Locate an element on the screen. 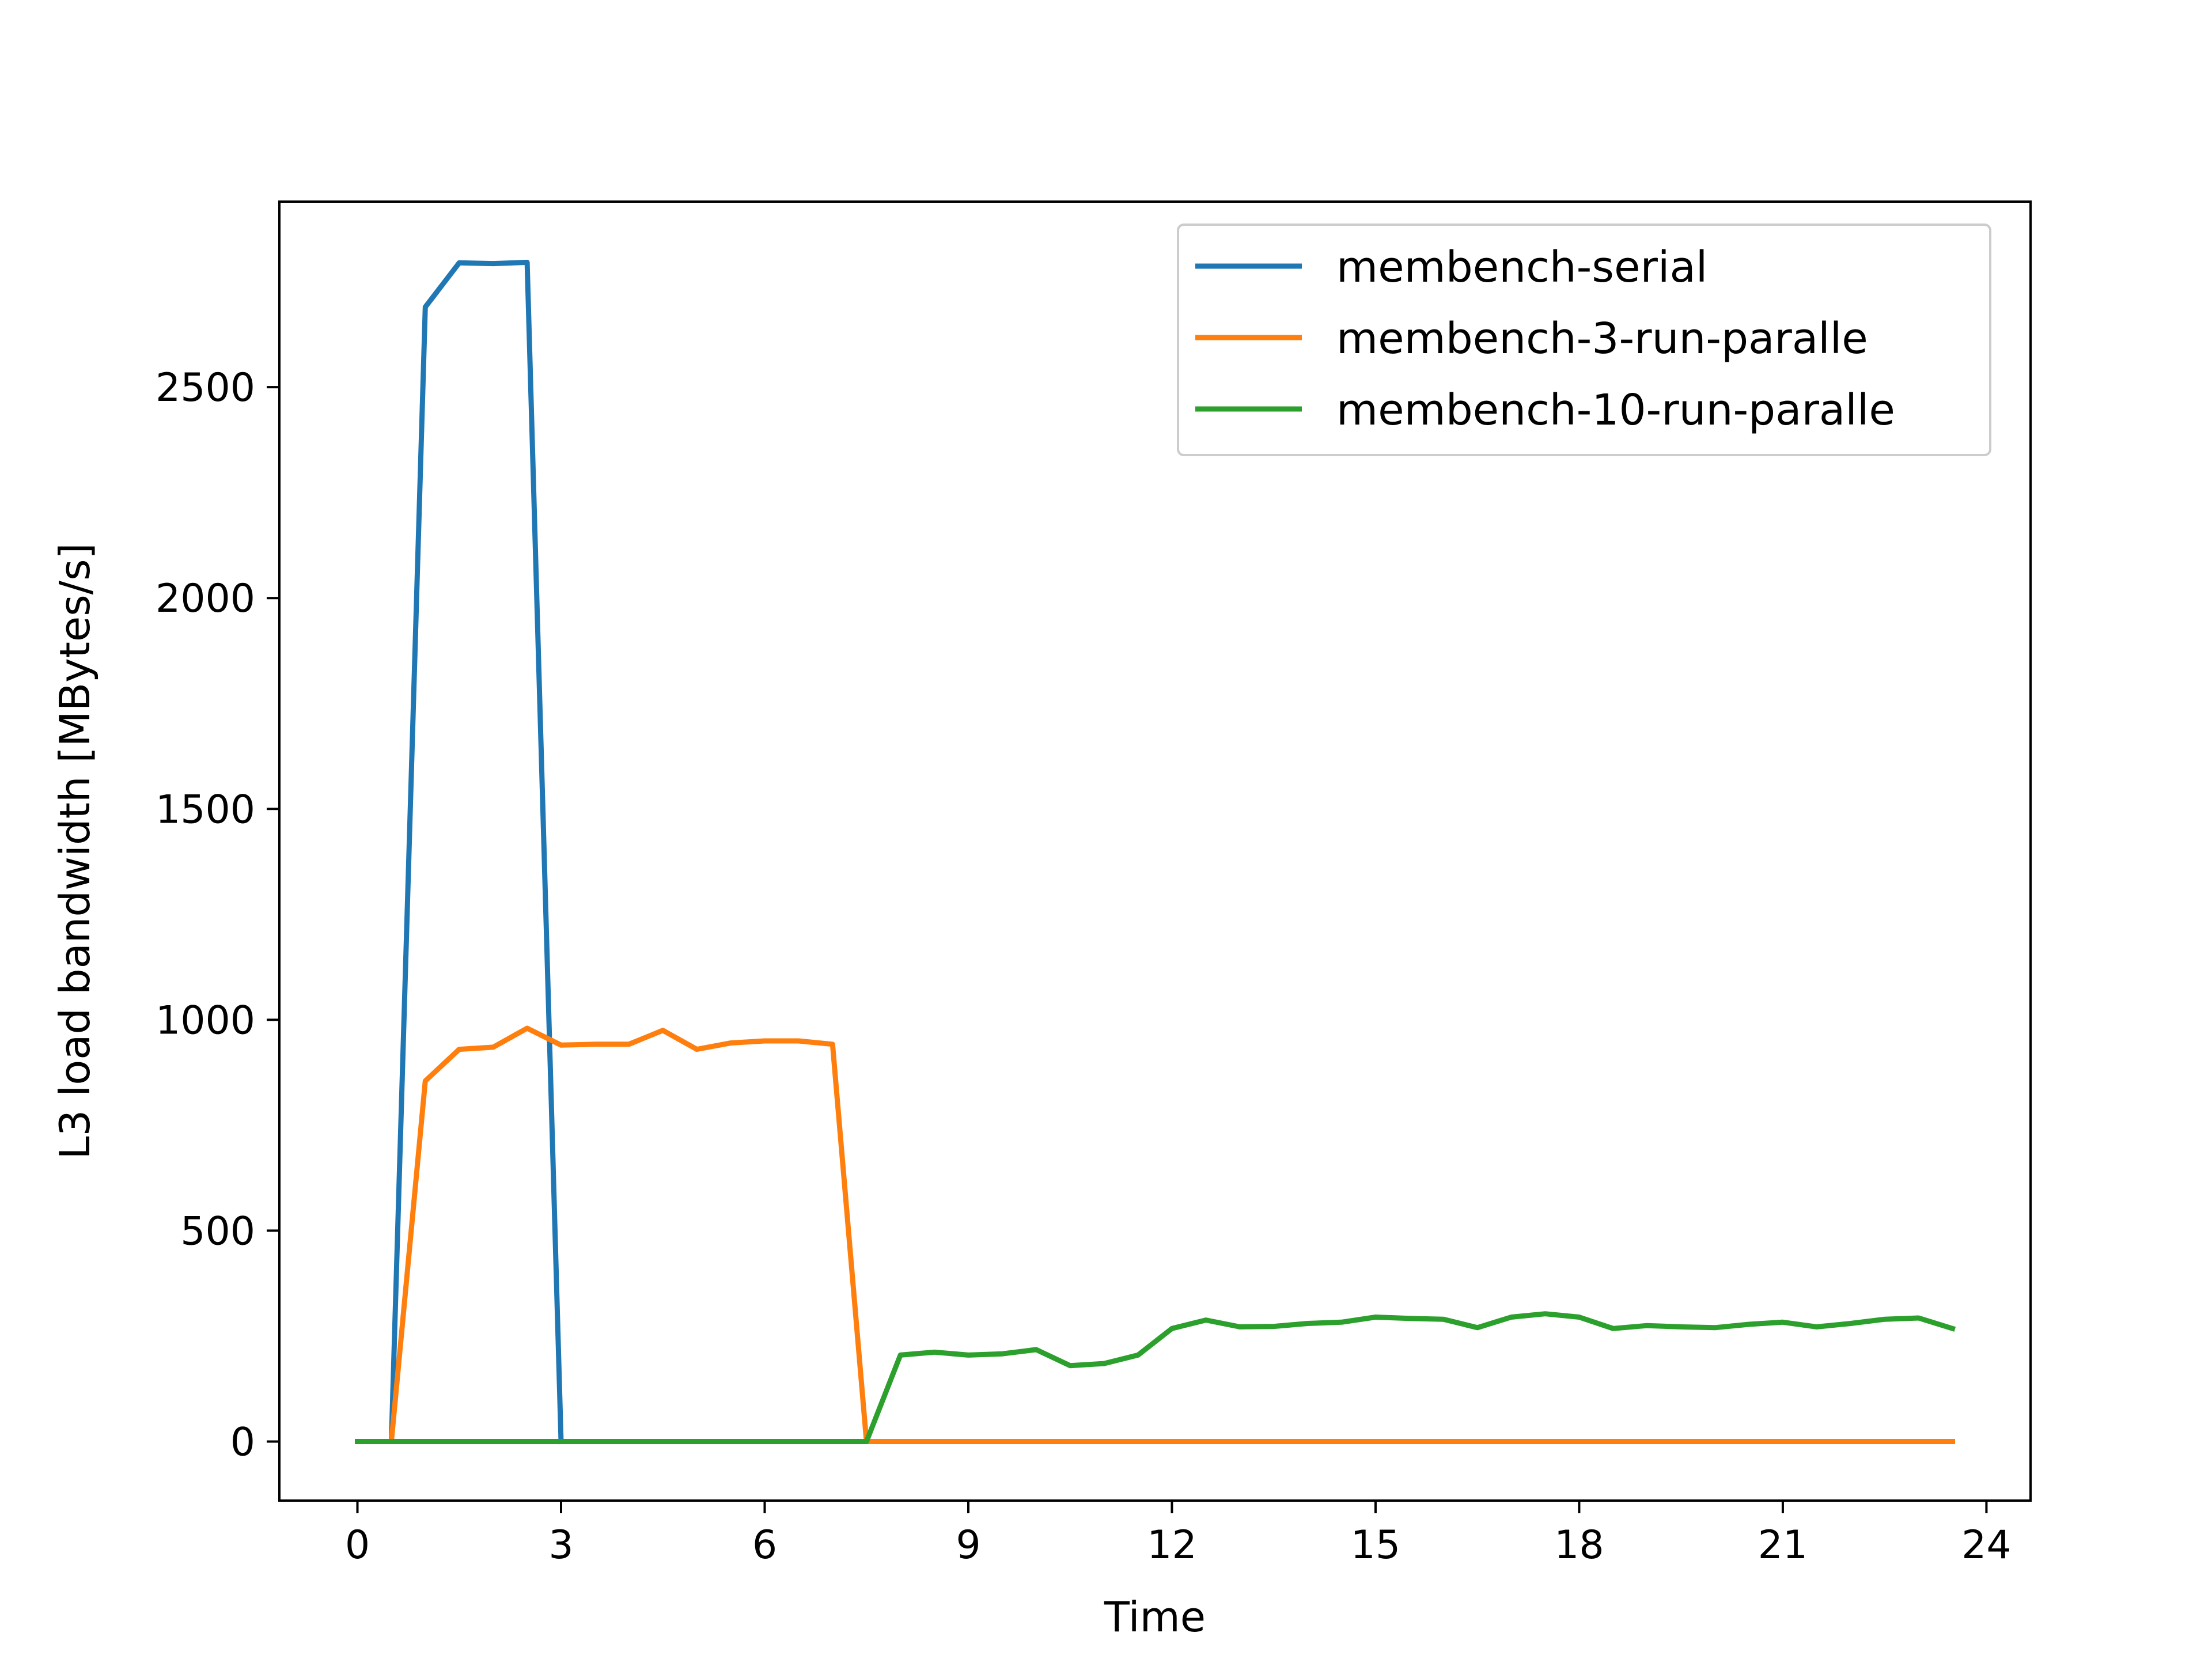 This screenshot has height=1659, width=2212. x-axis-label: Time is located at coordinates (1155, 1617).